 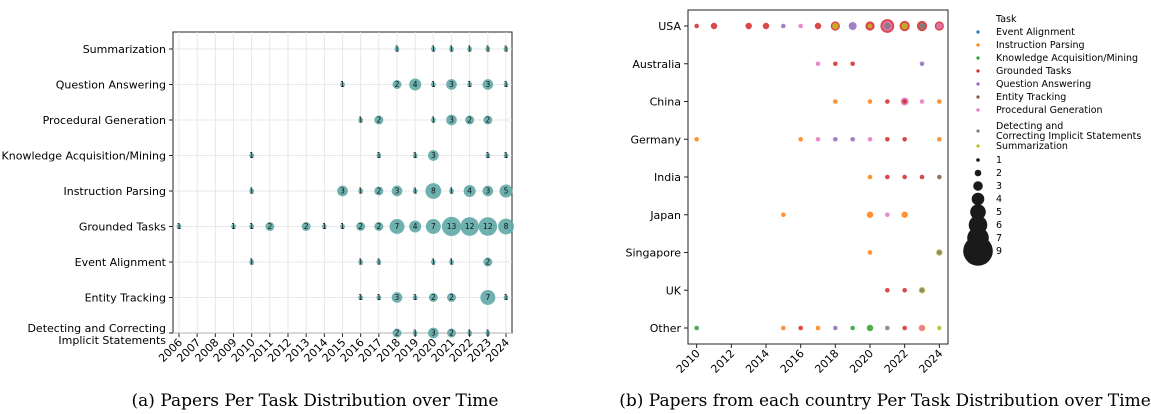 What do you see at coordinates (870, 177) in the screenshot?
I see `point-india-2020-instruction-parsing` at bounding box center [870, 177].